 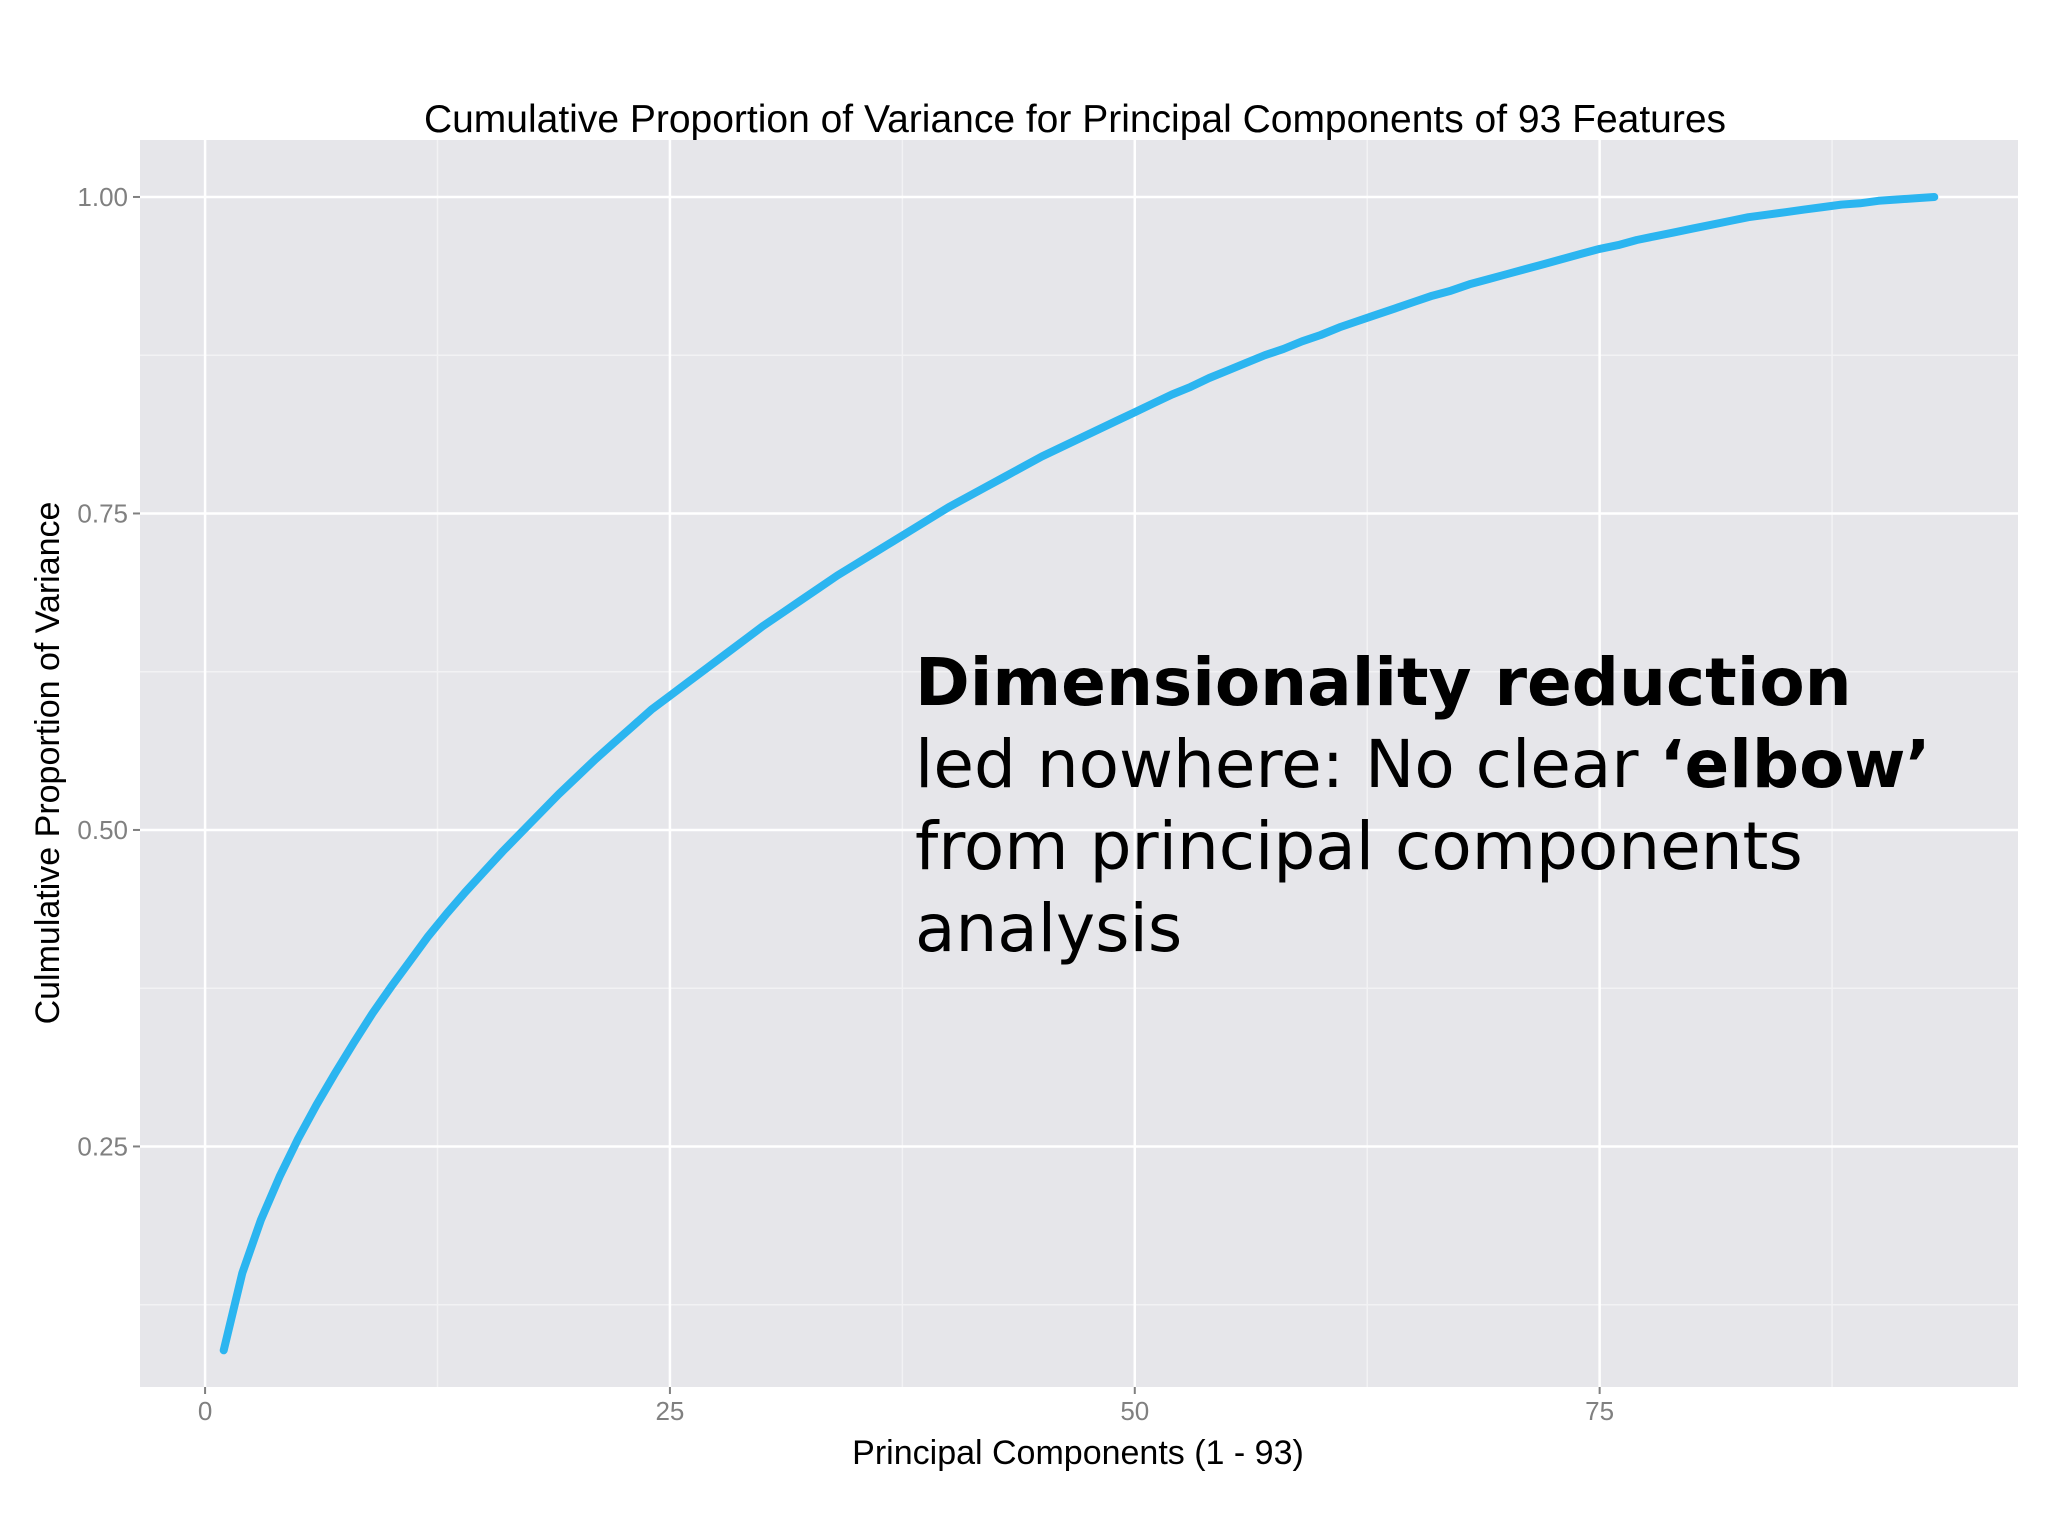 I want to click on y-tick-label: 0.75, so click(x=102, y=513).